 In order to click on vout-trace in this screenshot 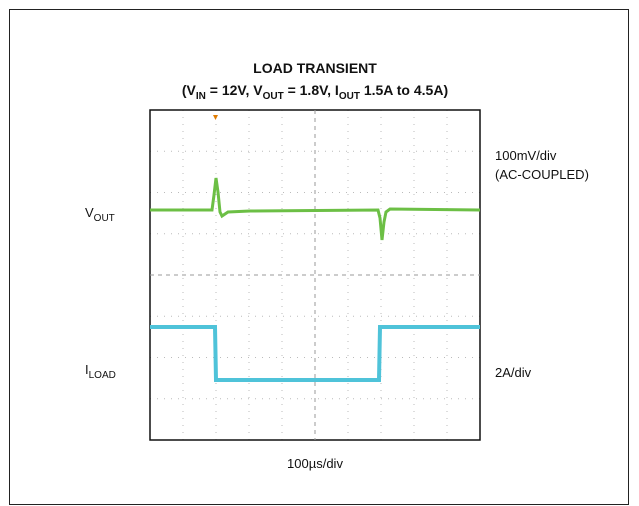, I will do `click(315, 209)`.